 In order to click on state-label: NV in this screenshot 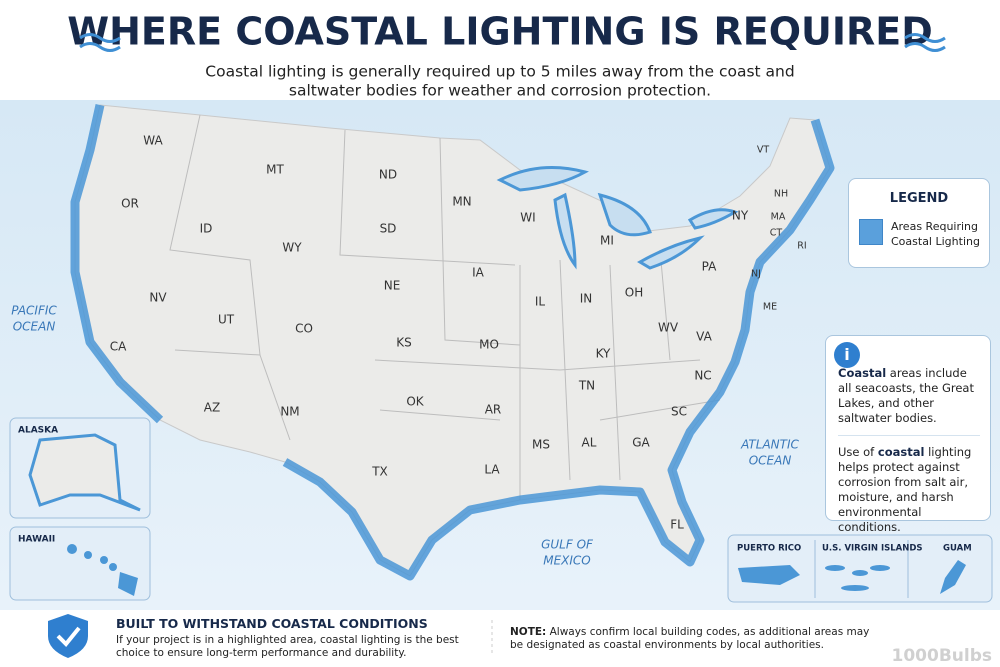, I will do `click(158, 298)`.